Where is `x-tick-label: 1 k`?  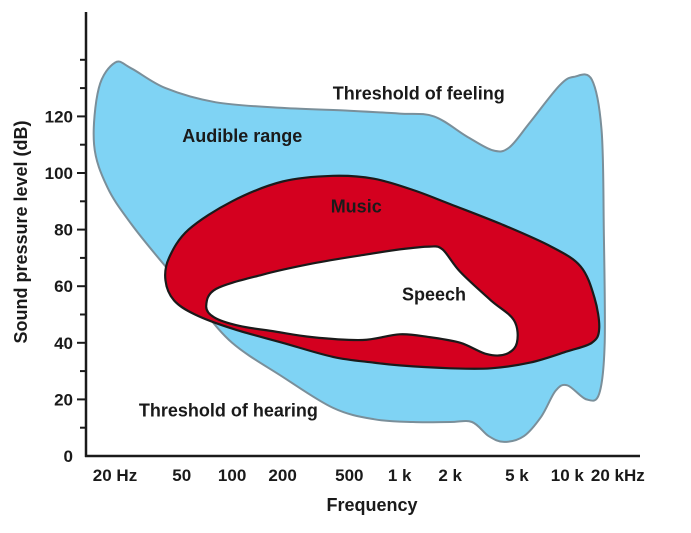
x-tick-label: 1 k is located at coordinates (400, 475).